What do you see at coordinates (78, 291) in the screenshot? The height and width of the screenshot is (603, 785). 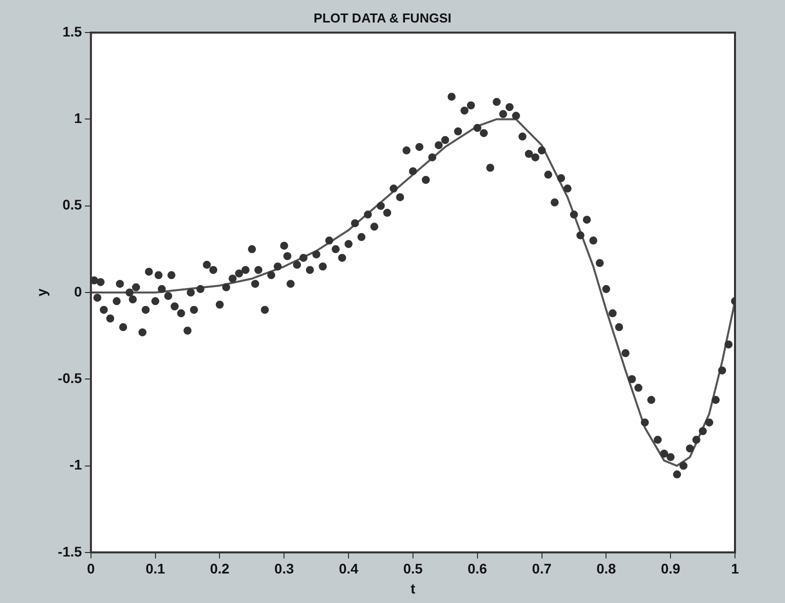 I see `y-tick-label: 0` at bounding box center [78, 291].